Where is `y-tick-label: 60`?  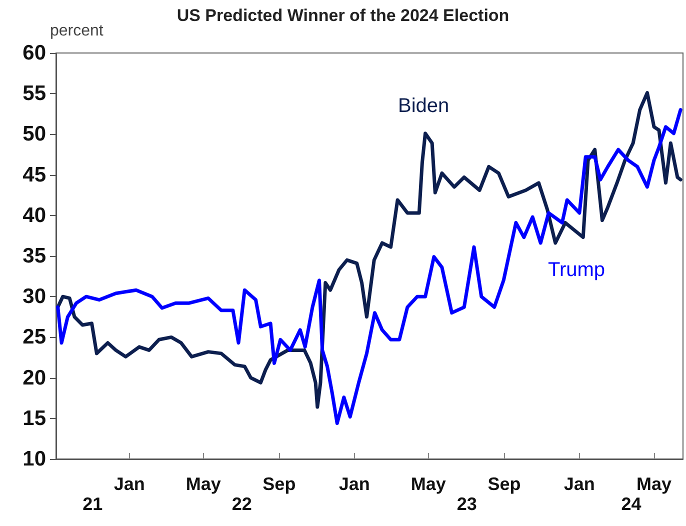
y-tick-label: 60 is located at coordinates (34, 53).